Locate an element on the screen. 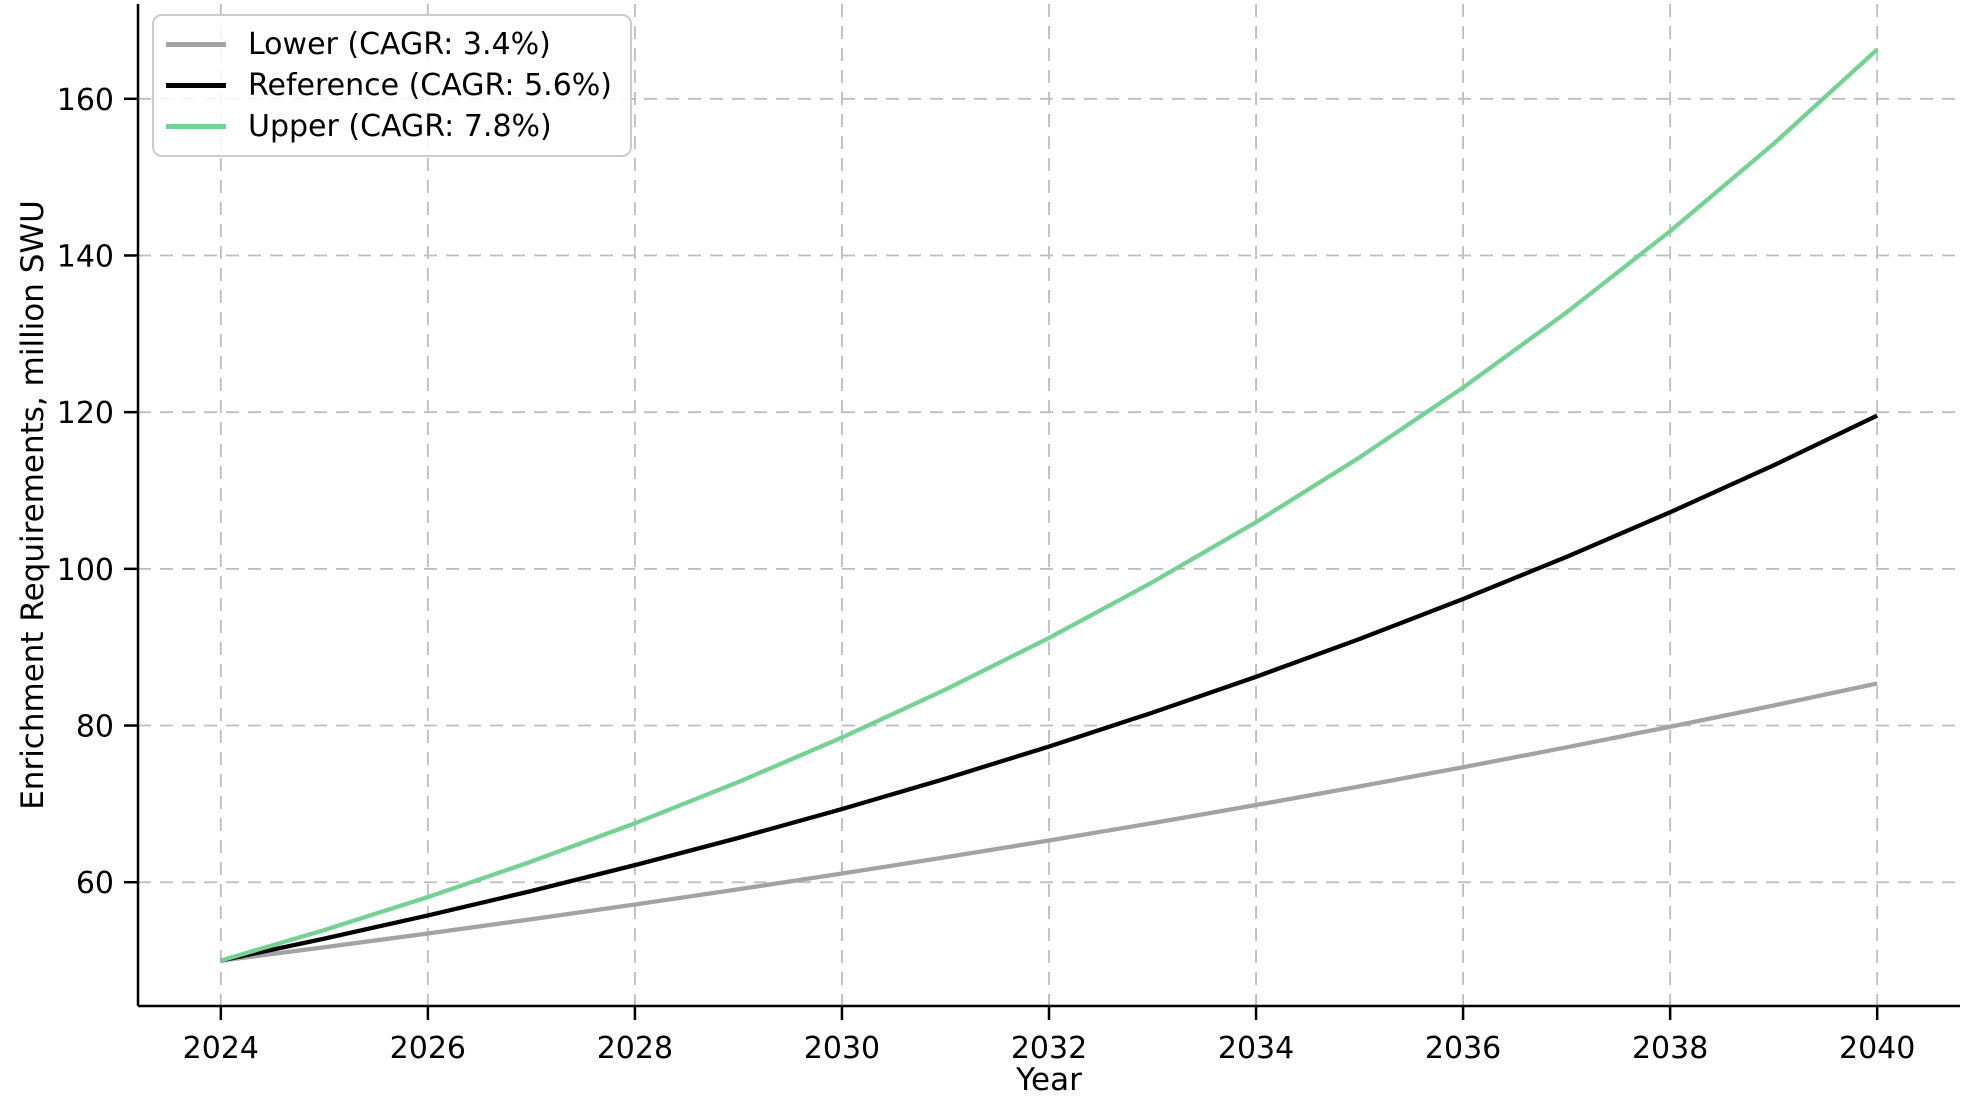 This screenshot has height=1118, width=1980. legend-entry-reference: Reference (CAGR: 5.6%) is located at coordinates (389, 85).